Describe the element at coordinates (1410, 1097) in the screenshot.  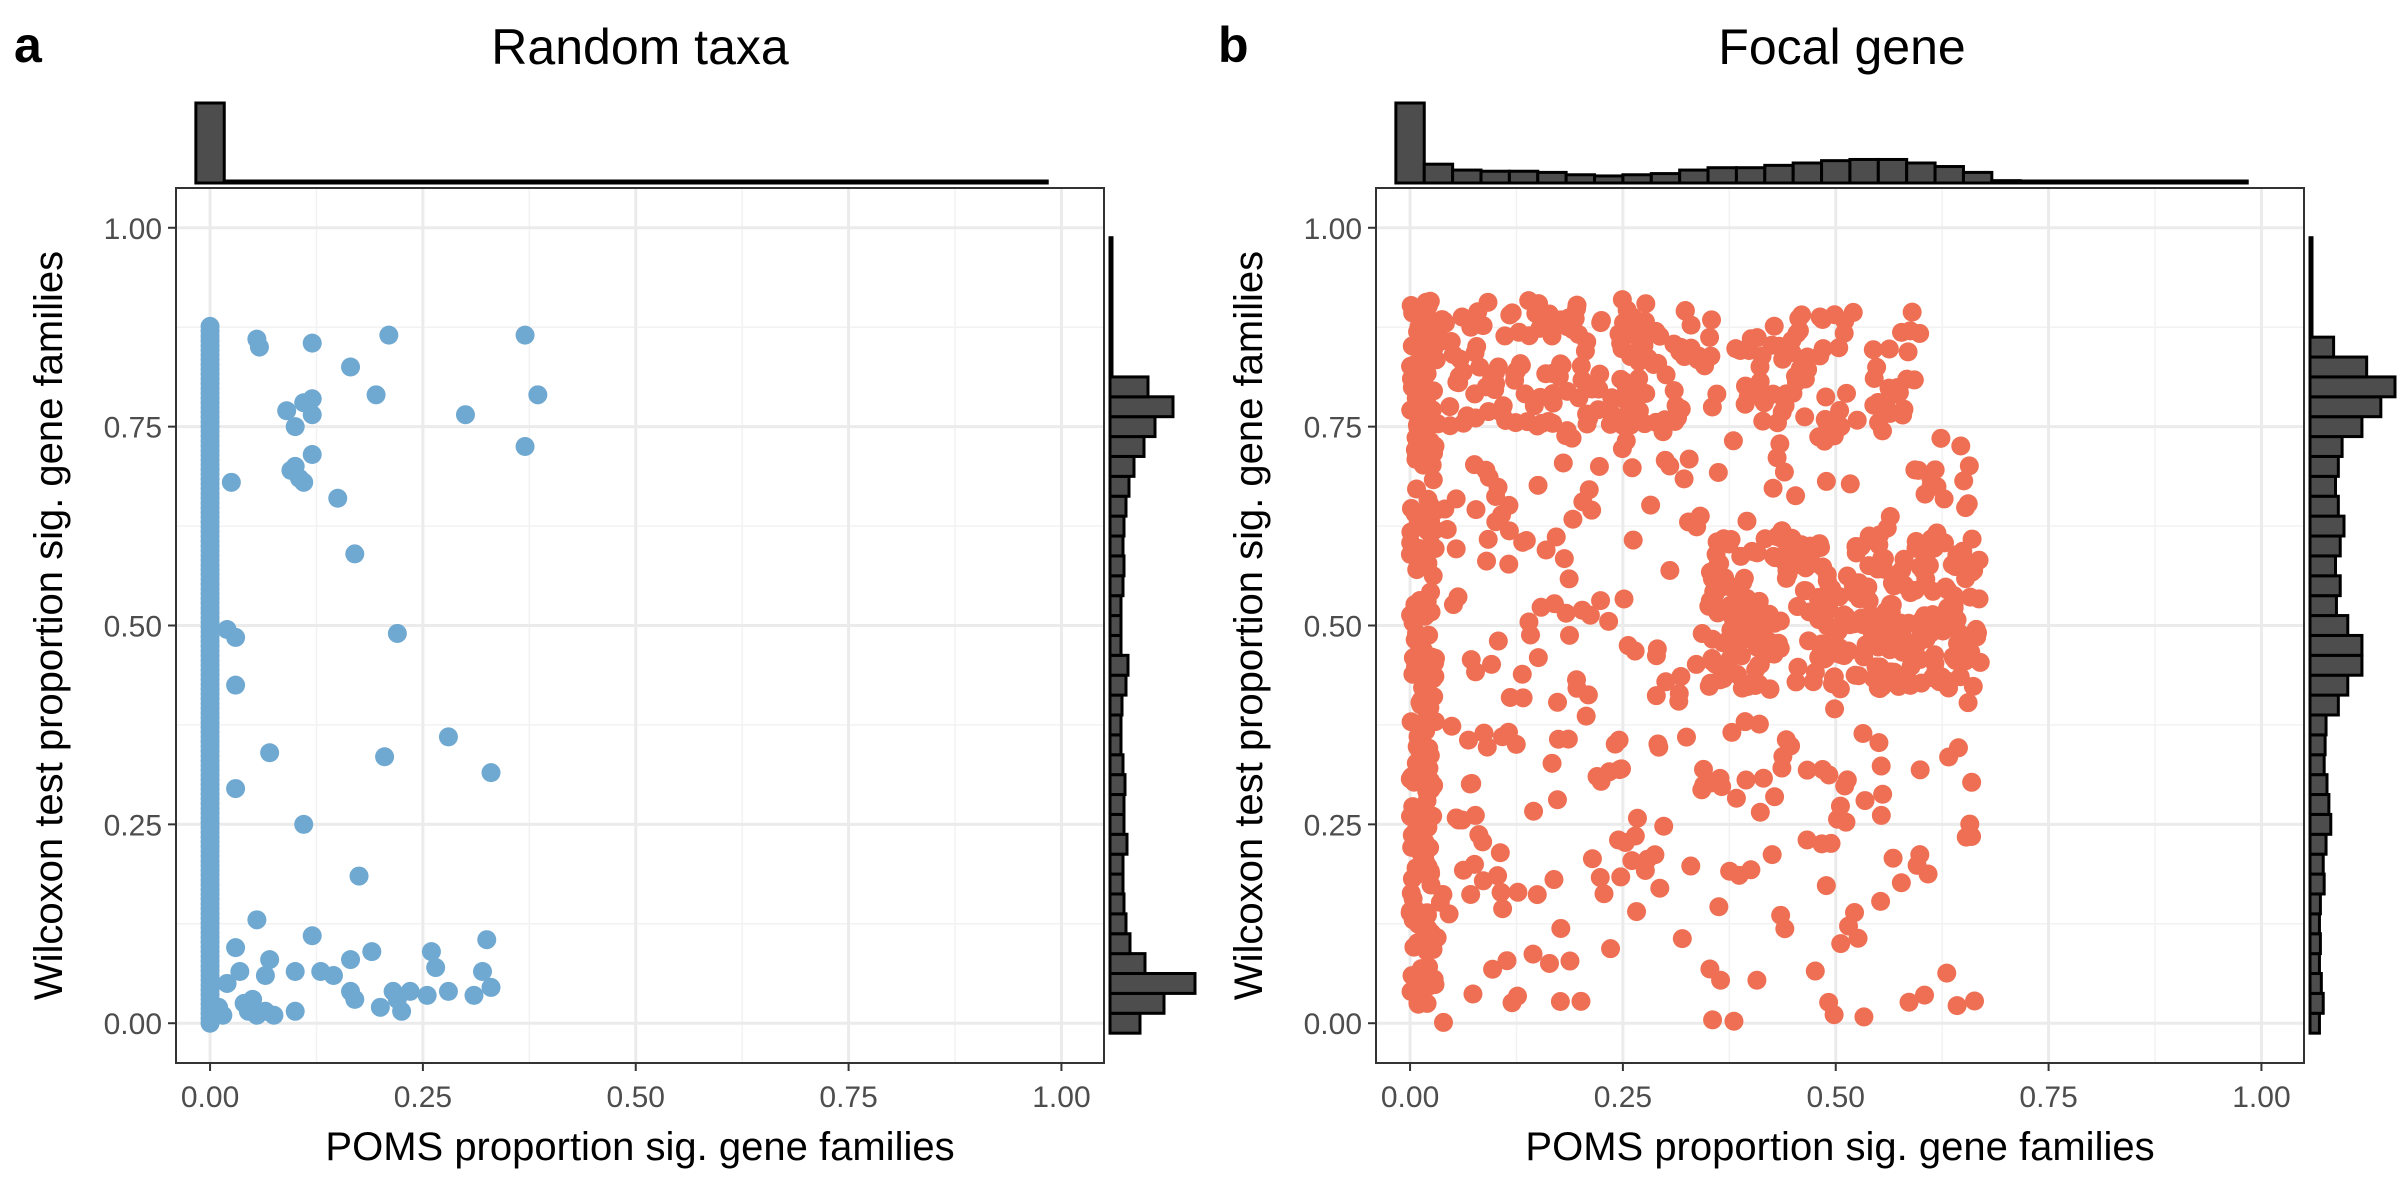
I see `x-tick-label: 0.00` at that location.